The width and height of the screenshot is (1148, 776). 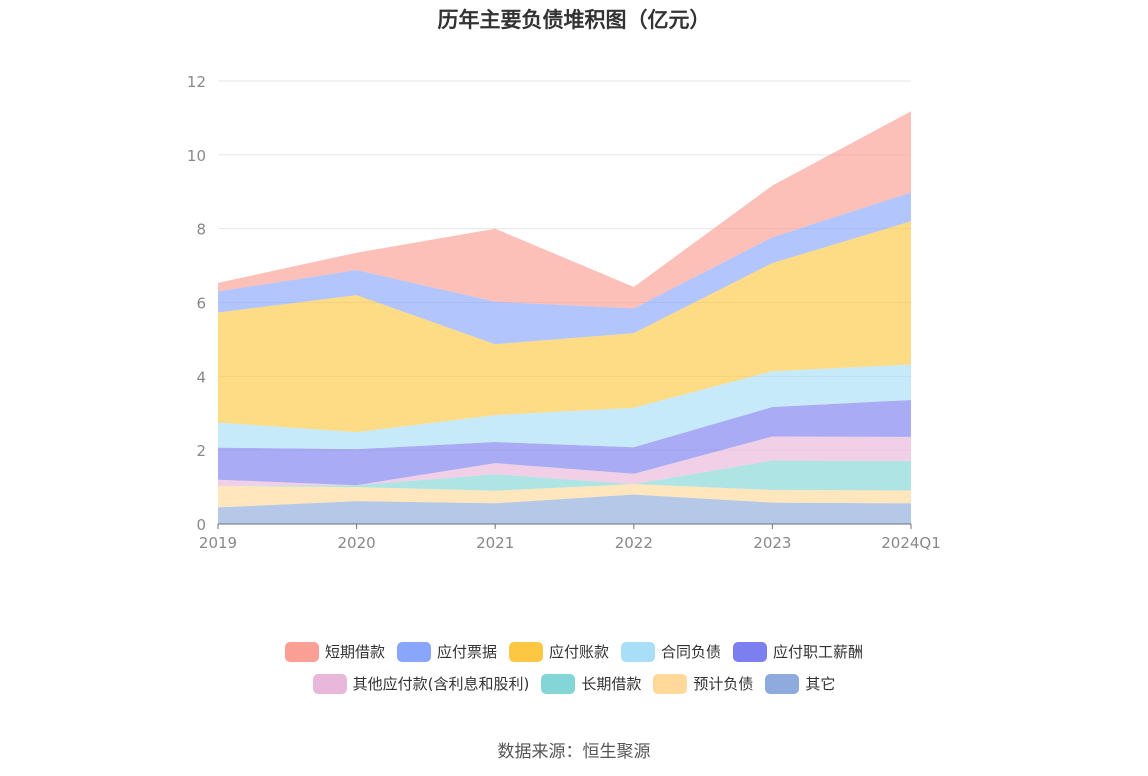 I want to click on legend-item: 合同负债, so click(x=671, y=651).